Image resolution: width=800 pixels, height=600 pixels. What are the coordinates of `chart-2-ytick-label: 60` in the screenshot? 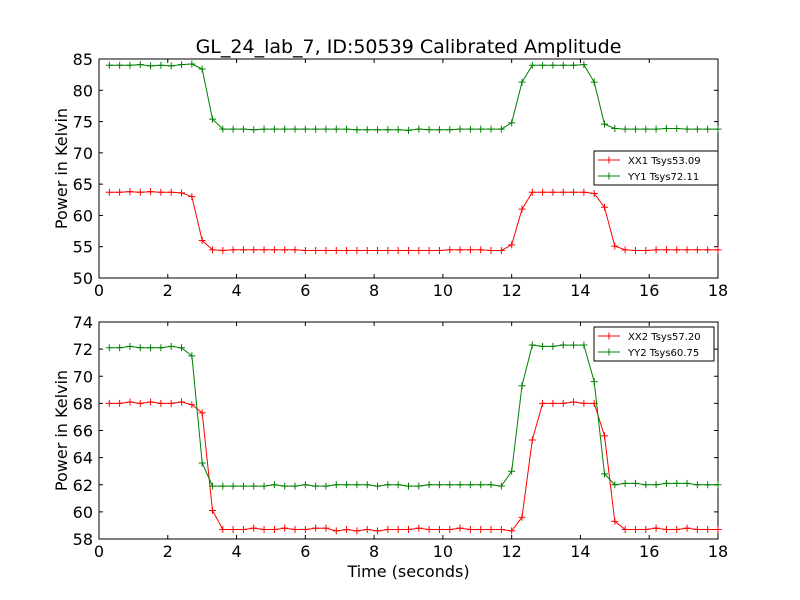 It's located at (83, 512).